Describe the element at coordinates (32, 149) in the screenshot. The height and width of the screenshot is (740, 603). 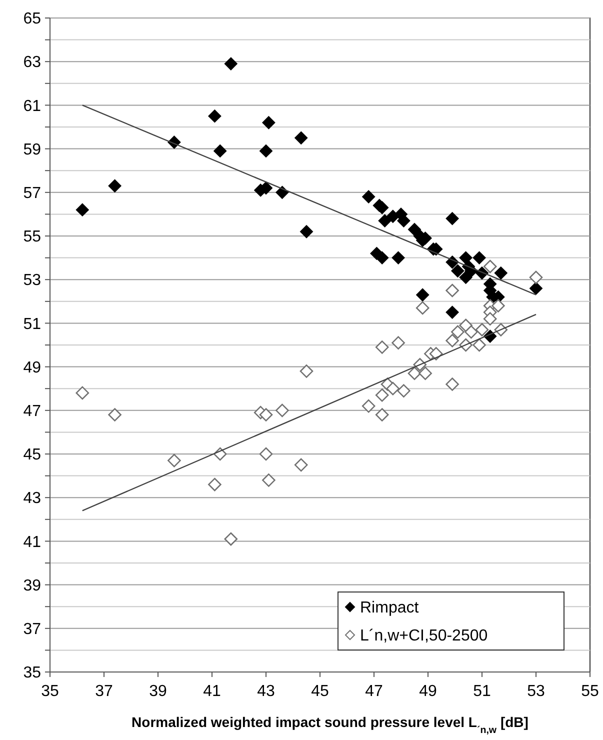
I see `y-tick-label: 59` at that location.